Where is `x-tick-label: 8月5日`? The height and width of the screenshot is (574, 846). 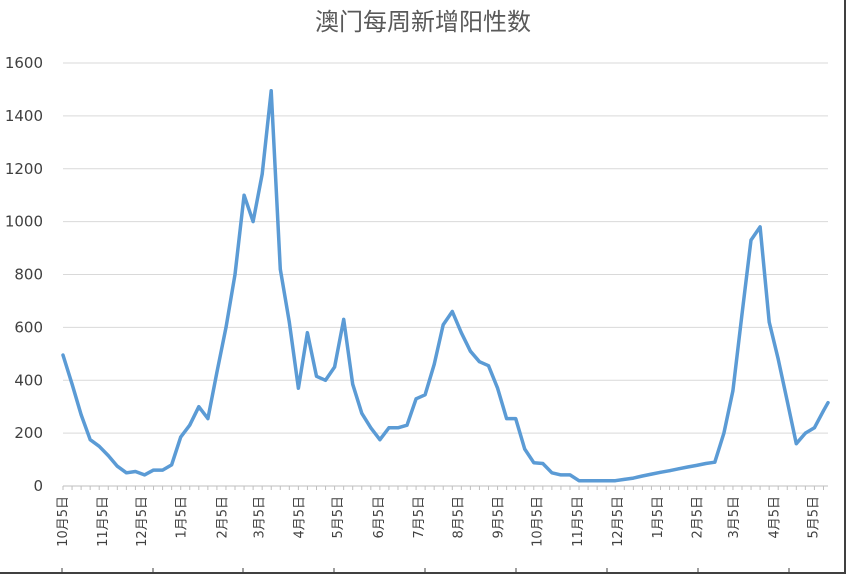
x-tick-label: 8月5日 is located at coordinates (459, 517).